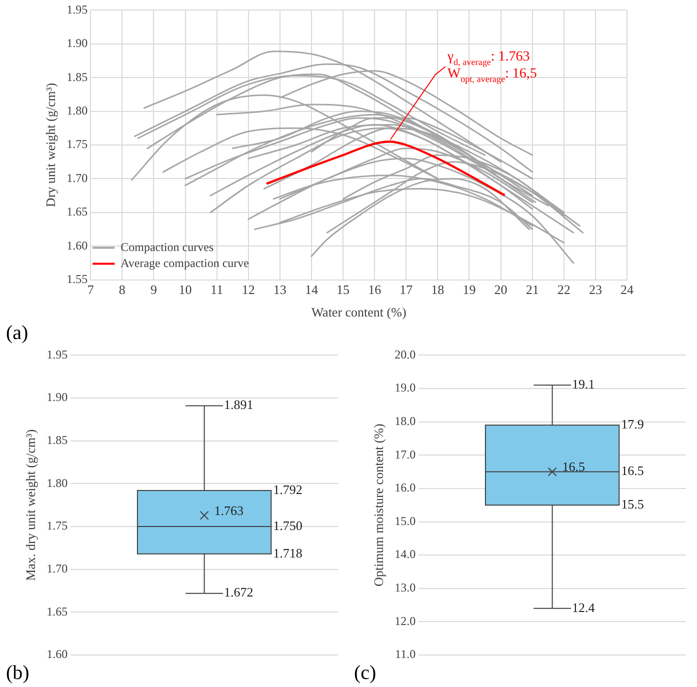 This screenshot has width=697, height=687. What do you see at coordinates (184, 263) in the screenshot?
I see `legend-label: Average compaction curve` at bounding box center [184, 263].